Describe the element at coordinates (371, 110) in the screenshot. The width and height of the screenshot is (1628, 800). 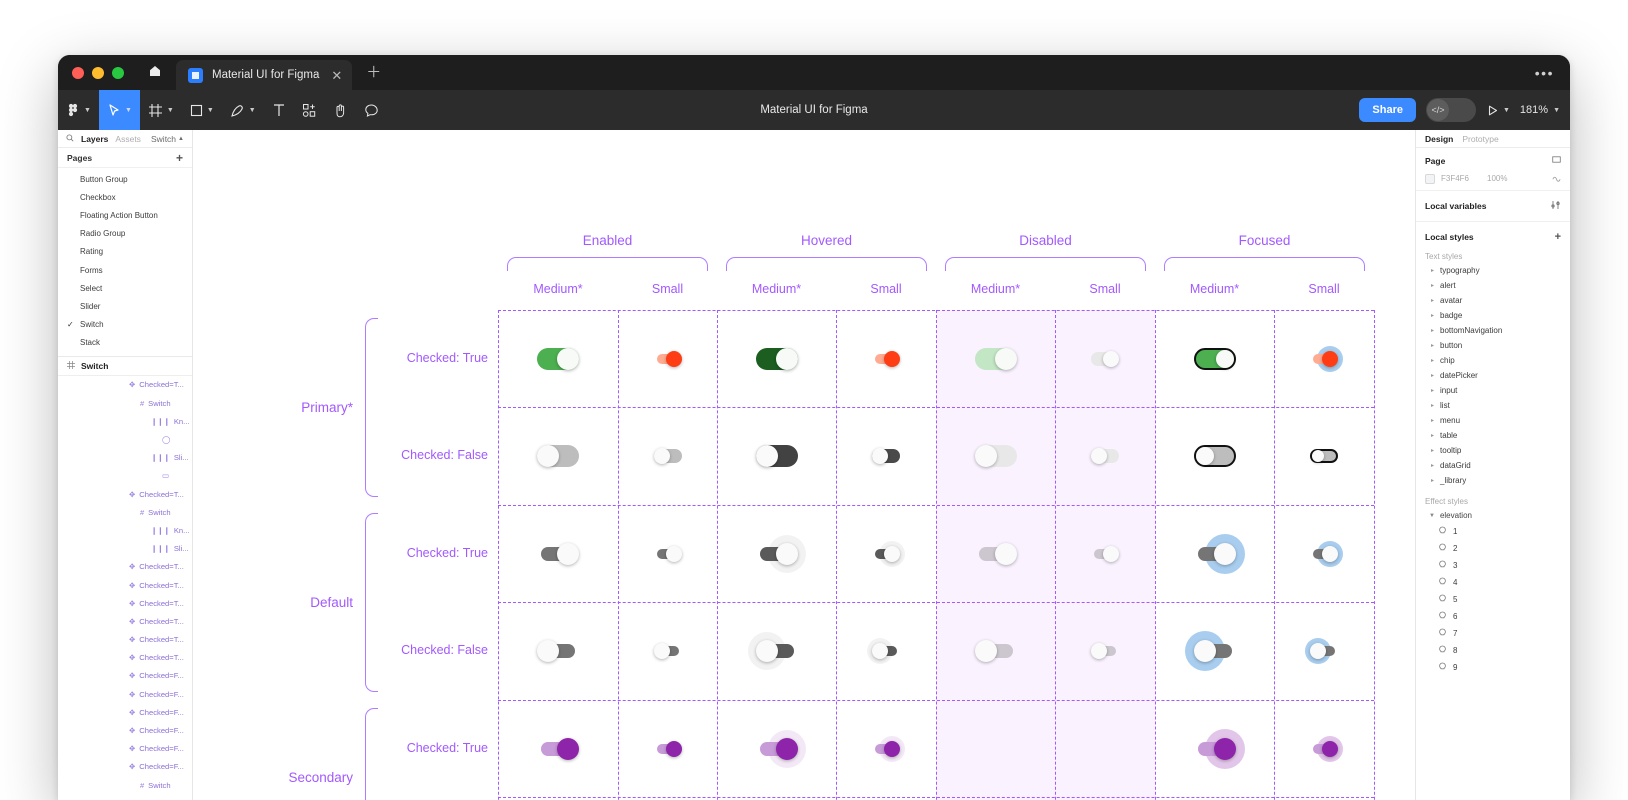
I see `comment-tool-icon` at that location.